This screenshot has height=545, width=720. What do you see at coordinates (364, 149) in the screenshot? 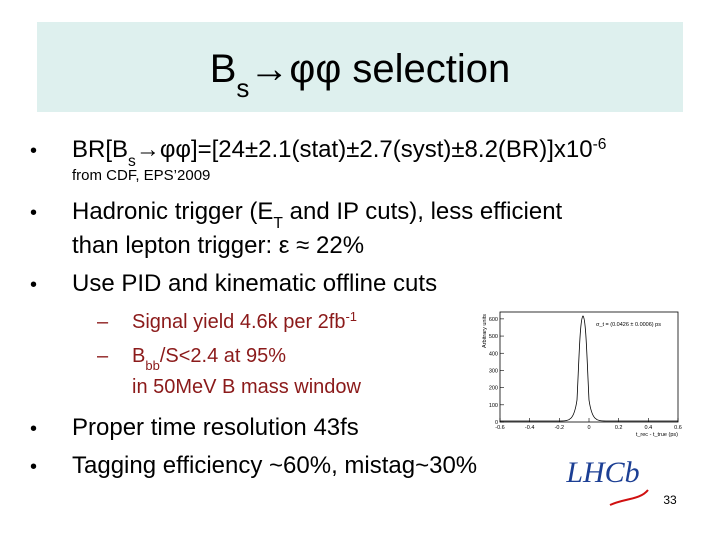
I see `text-run: →φφ]=[24±2.1(stat)±2.7(syst)±8.2(BR)]x10` at bounding box center [364, 149].